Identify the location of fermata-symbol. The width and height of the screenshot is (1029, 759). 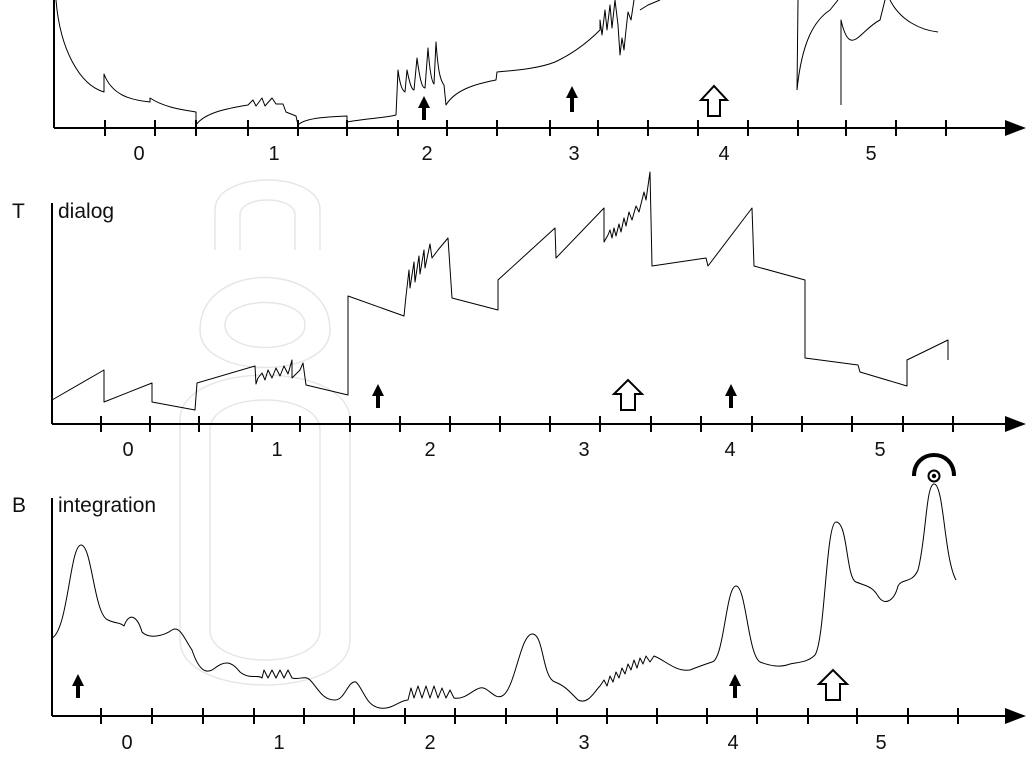
(934, 468).